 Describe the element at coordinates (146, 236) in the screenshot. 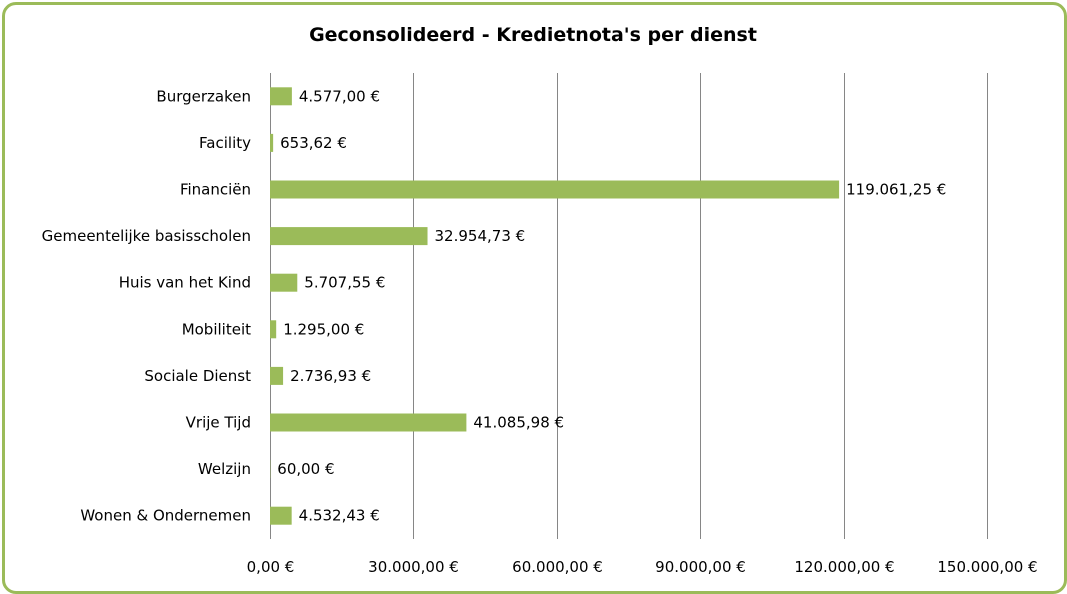

I see `category-label: Gemeentelijke basisscholen` at that location.